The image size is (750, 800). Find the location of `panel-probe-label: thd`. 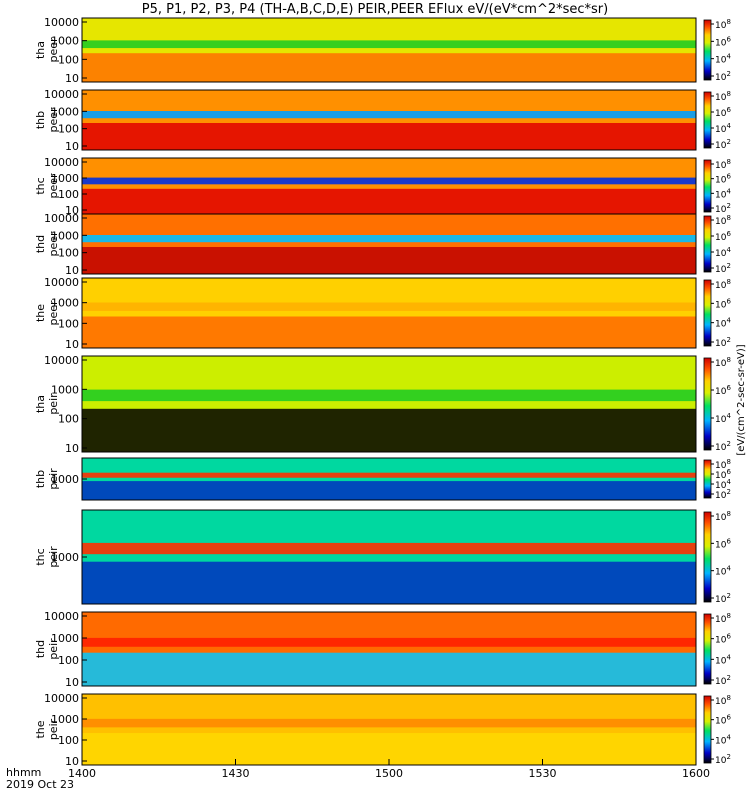

panel-probe-label: thd is located at coordinates (40, 244).